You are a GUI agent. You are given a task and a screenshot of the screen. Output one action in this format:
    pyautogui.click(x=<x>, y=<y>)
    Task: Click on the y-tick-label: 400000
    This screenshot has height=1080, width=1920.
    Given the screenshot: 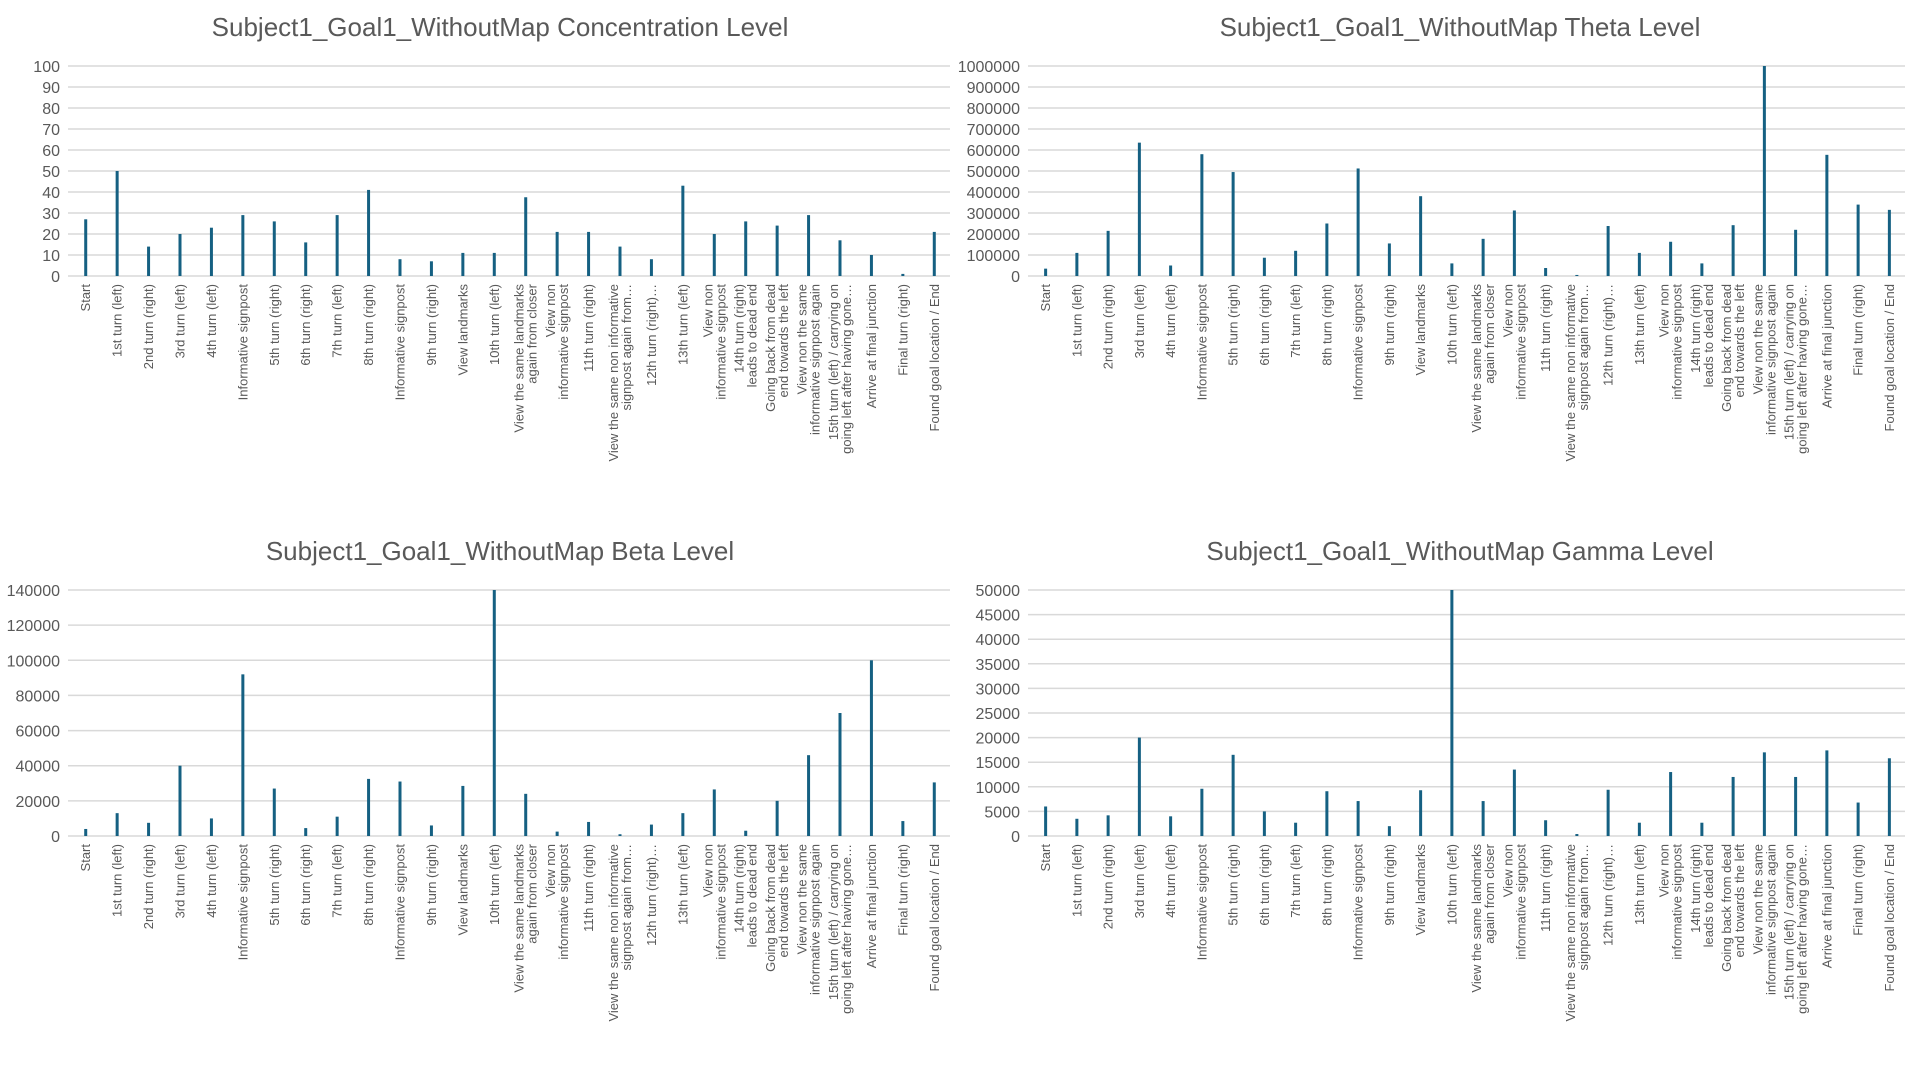 What is the action you would take?
    pyautogui.click(x=993, y=193)
    